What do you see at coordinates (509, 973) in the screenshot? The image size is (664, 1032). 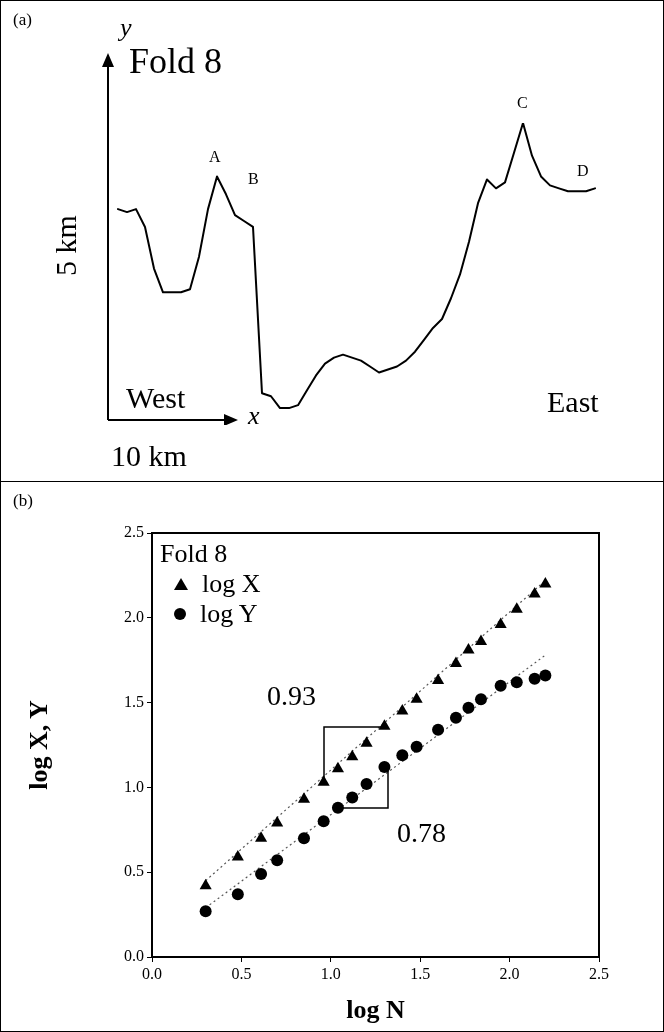 I see `x-tick-label: 2.0` at bounding box center [509, 973].